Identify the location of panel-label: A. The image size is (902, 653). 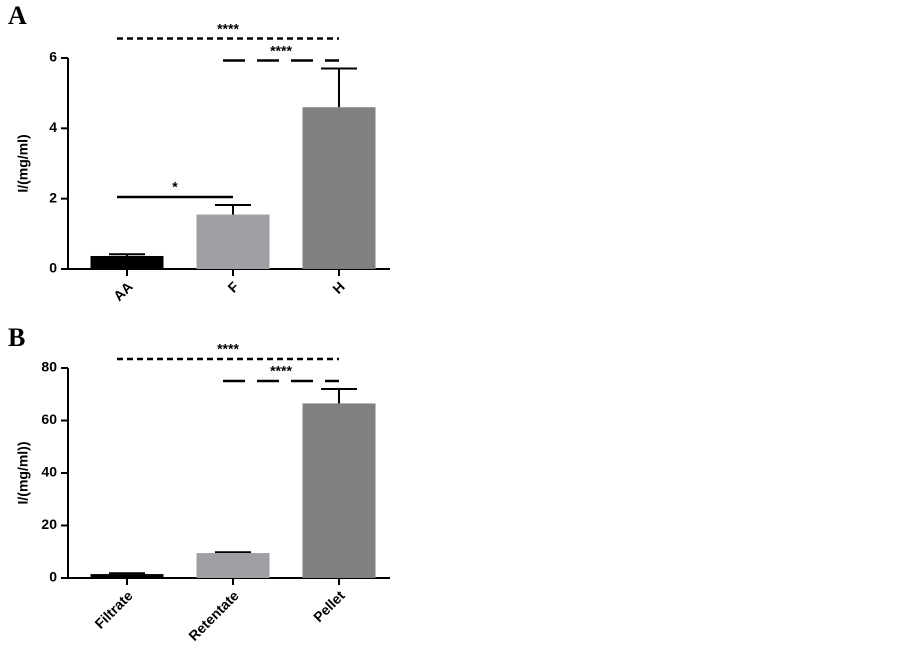
(17, 15).